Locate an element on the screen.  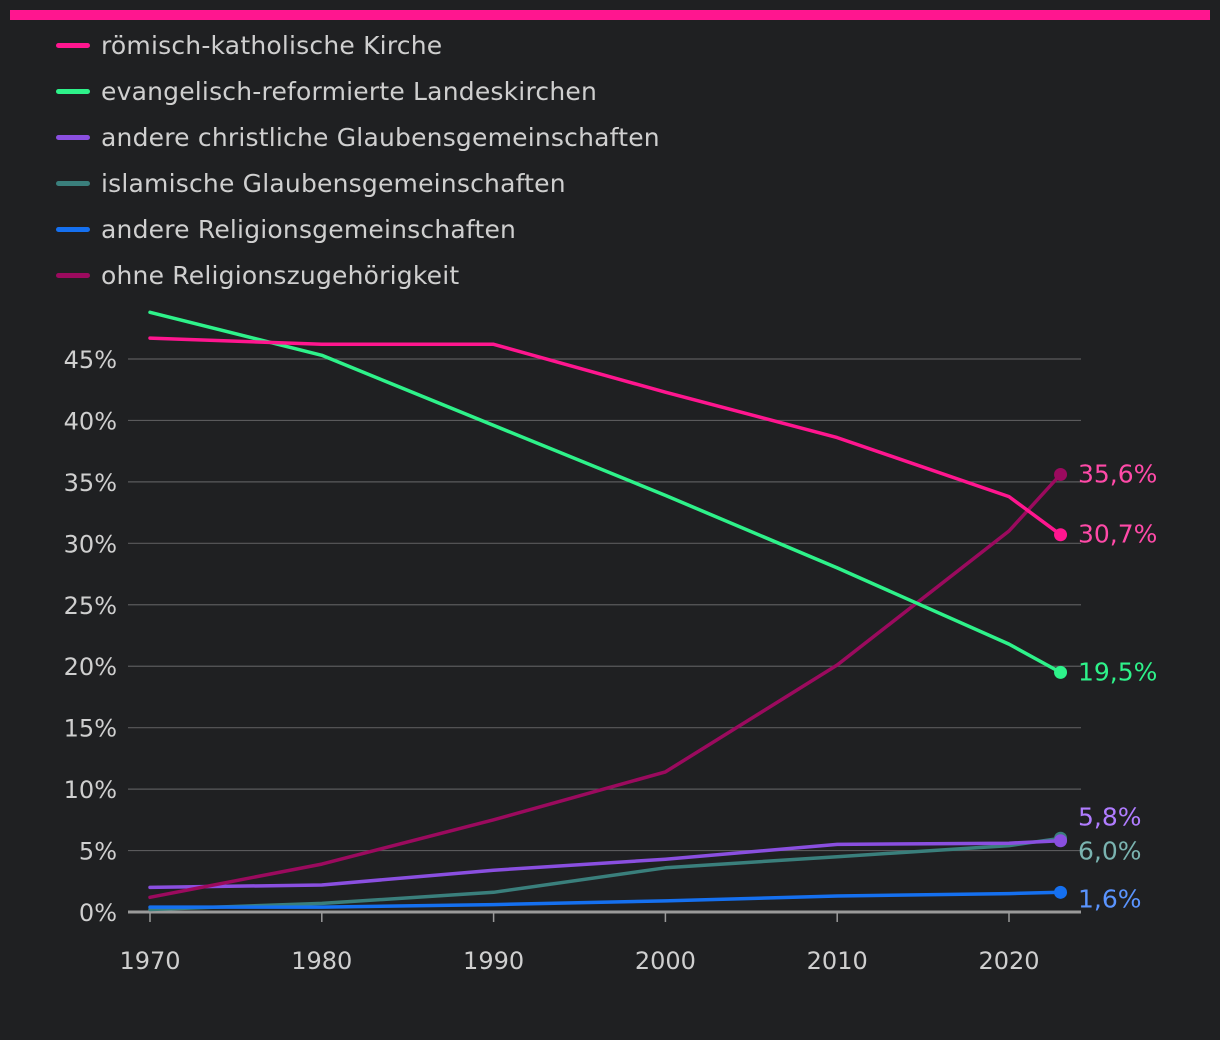
legend-swatch-islamische is located at coordinates (73, 183).